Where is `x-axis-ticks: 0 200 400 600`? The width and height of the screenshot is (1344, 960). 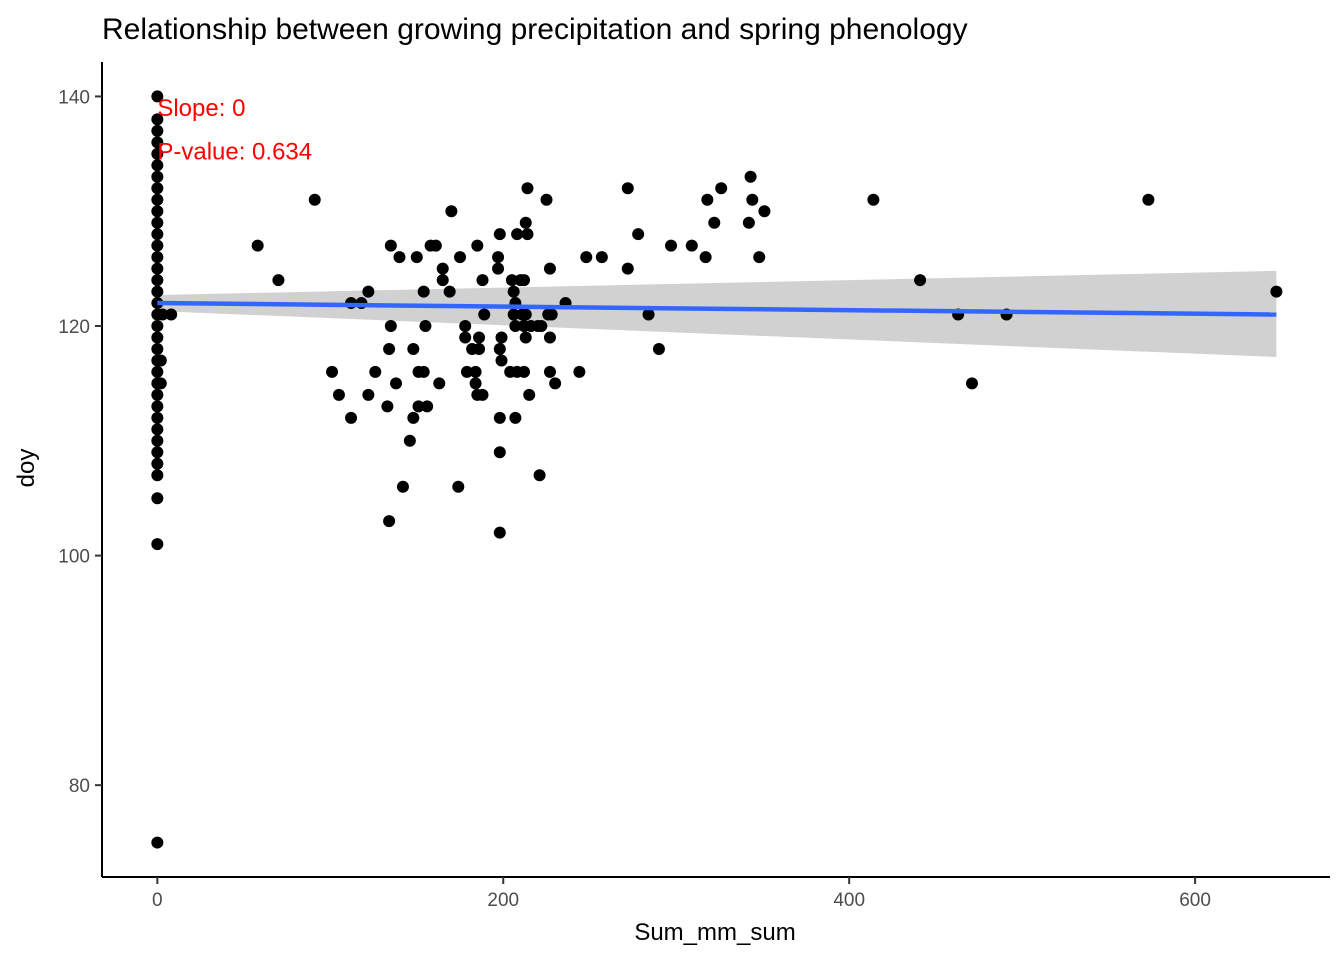 x-axis-ticks: 0 200 400 600 is located at coordinates (681, 894).